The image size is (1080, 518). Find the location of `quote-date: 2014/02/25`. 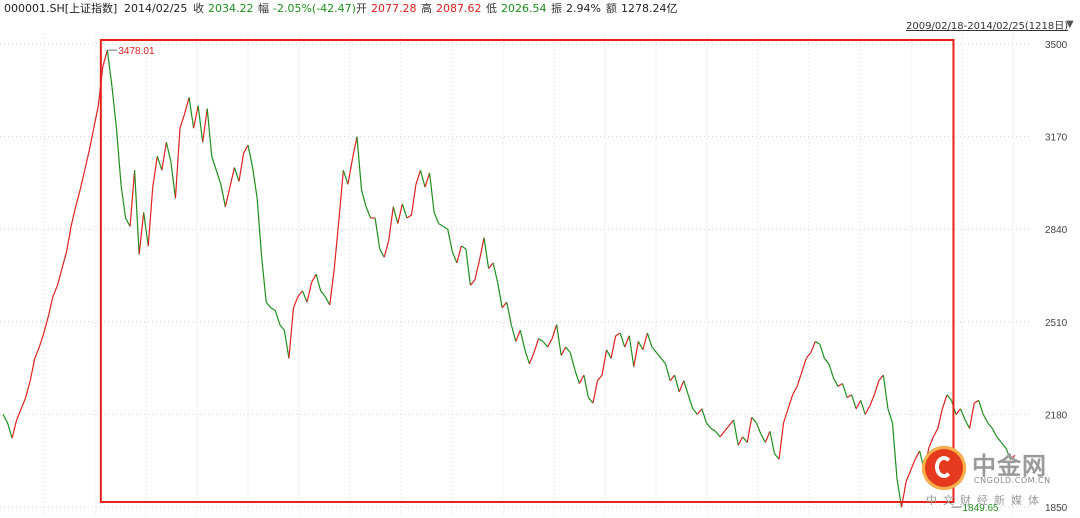

quote-date: 2014/02/25 is located at coordinates (156, 8).